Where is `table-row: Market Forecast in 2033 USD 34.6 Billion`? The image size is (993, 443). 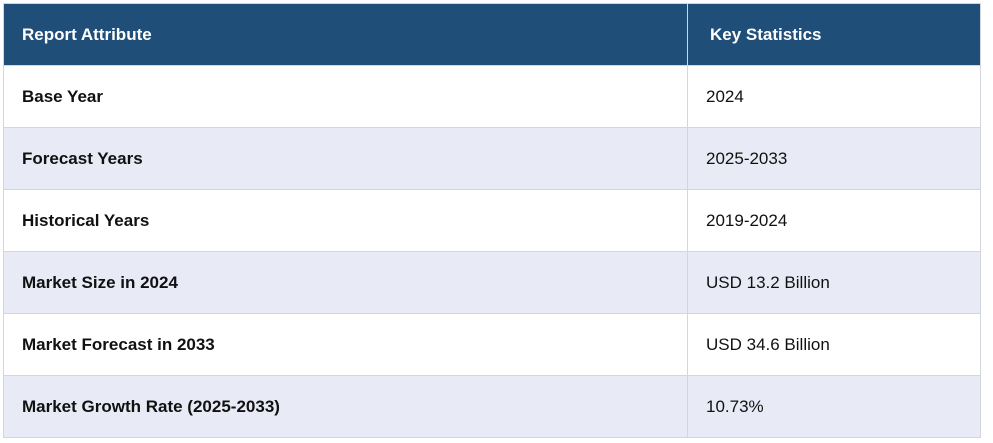
table-row: Market Forecast in 2033 USD 34.6 Billion is located at coordinates (492, 344).